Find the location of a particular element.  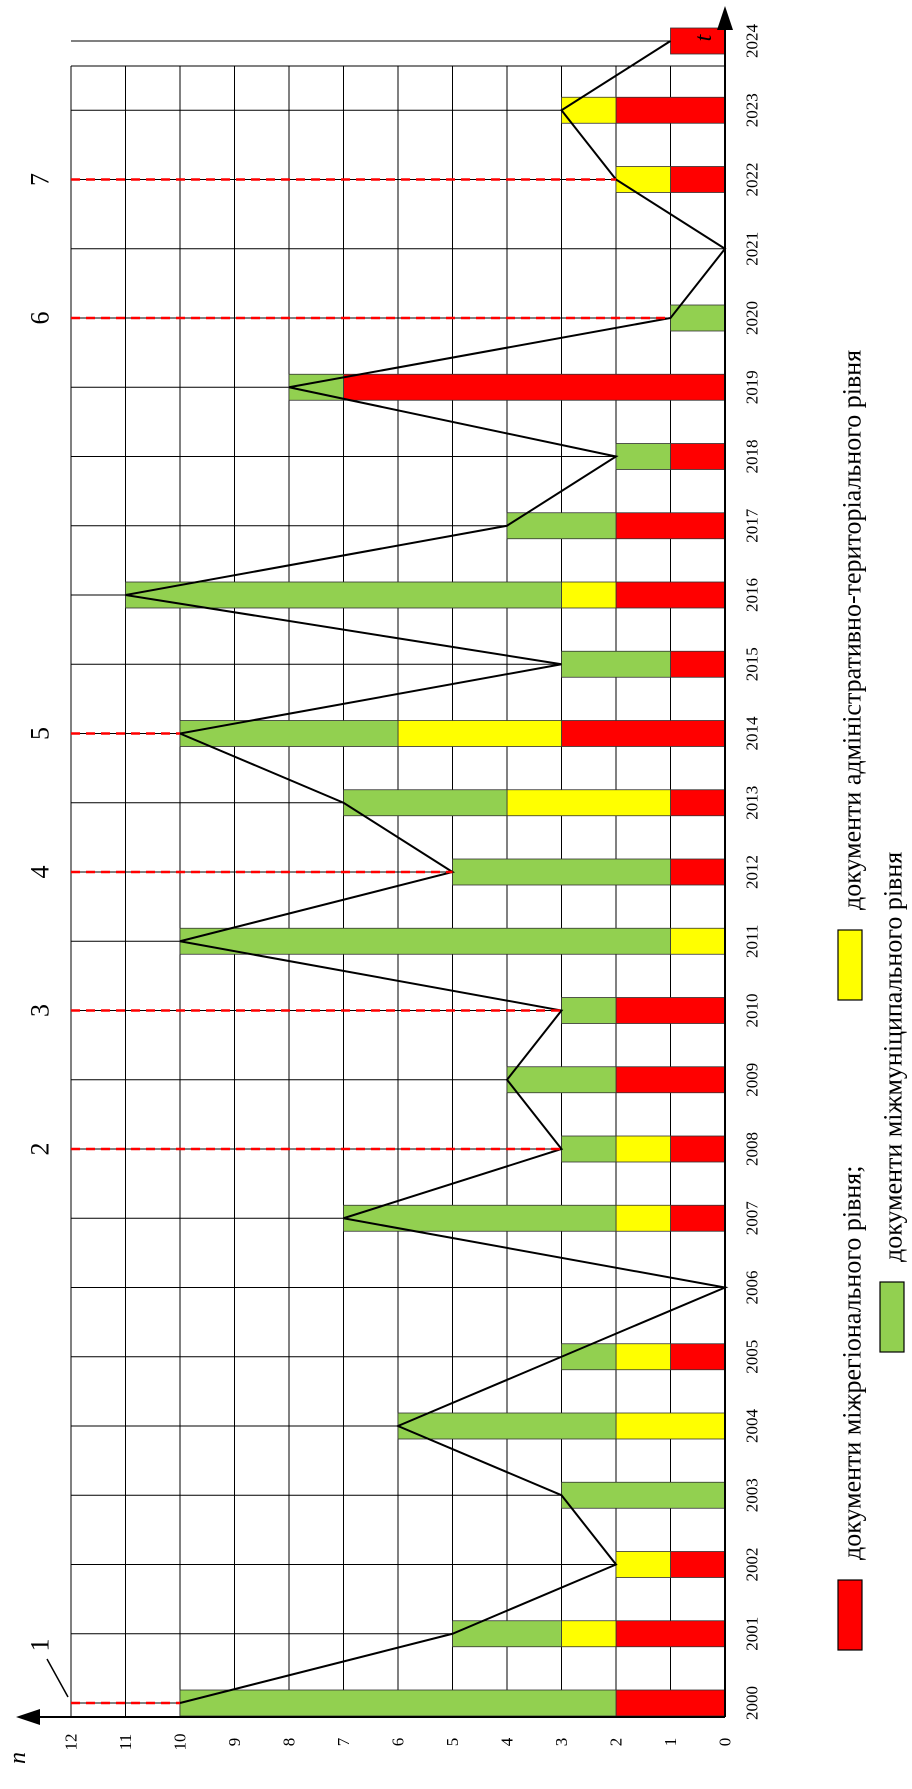

tick-label-year-2011: 2011 is located at coordinates (752, 941).